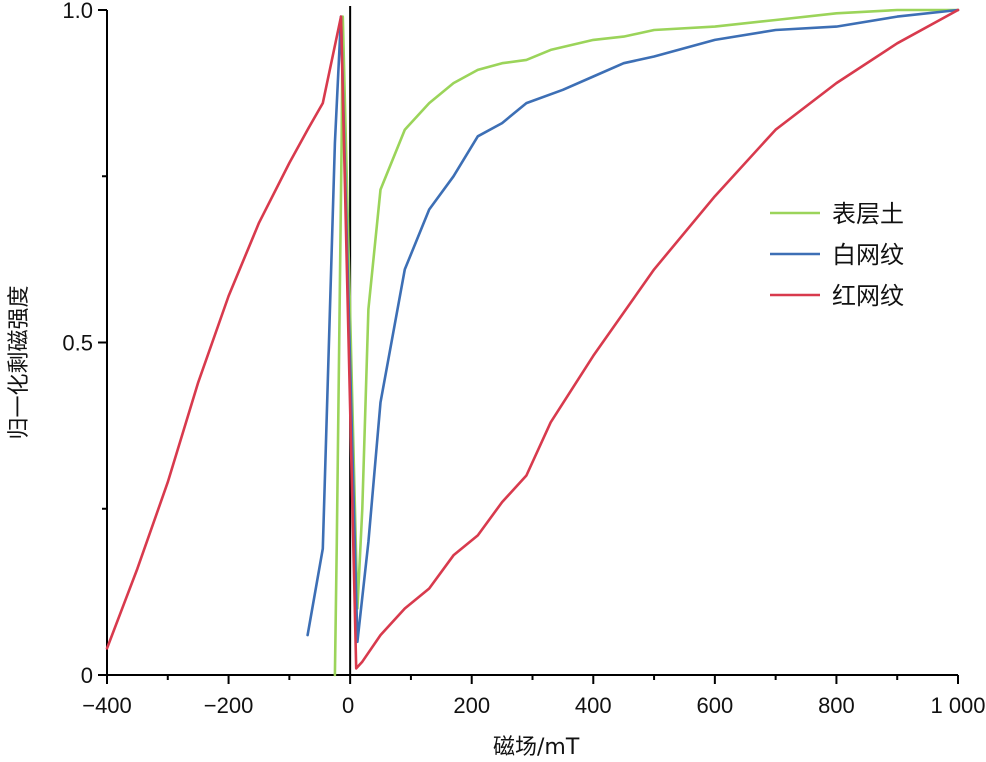 The height and width of the screenshot is (762, 986). I want to click on x-tick-label: 600, so click(714, 705).